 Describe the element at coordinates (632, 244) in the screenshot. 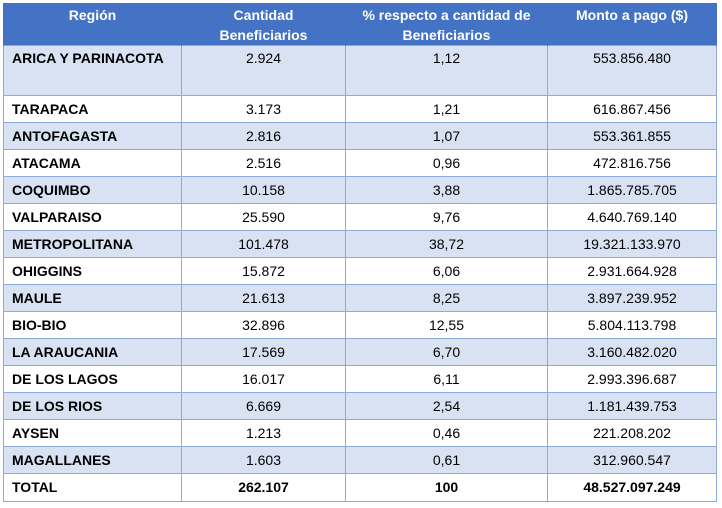

I see `cell-amount: 19.321.133.970` at that location.